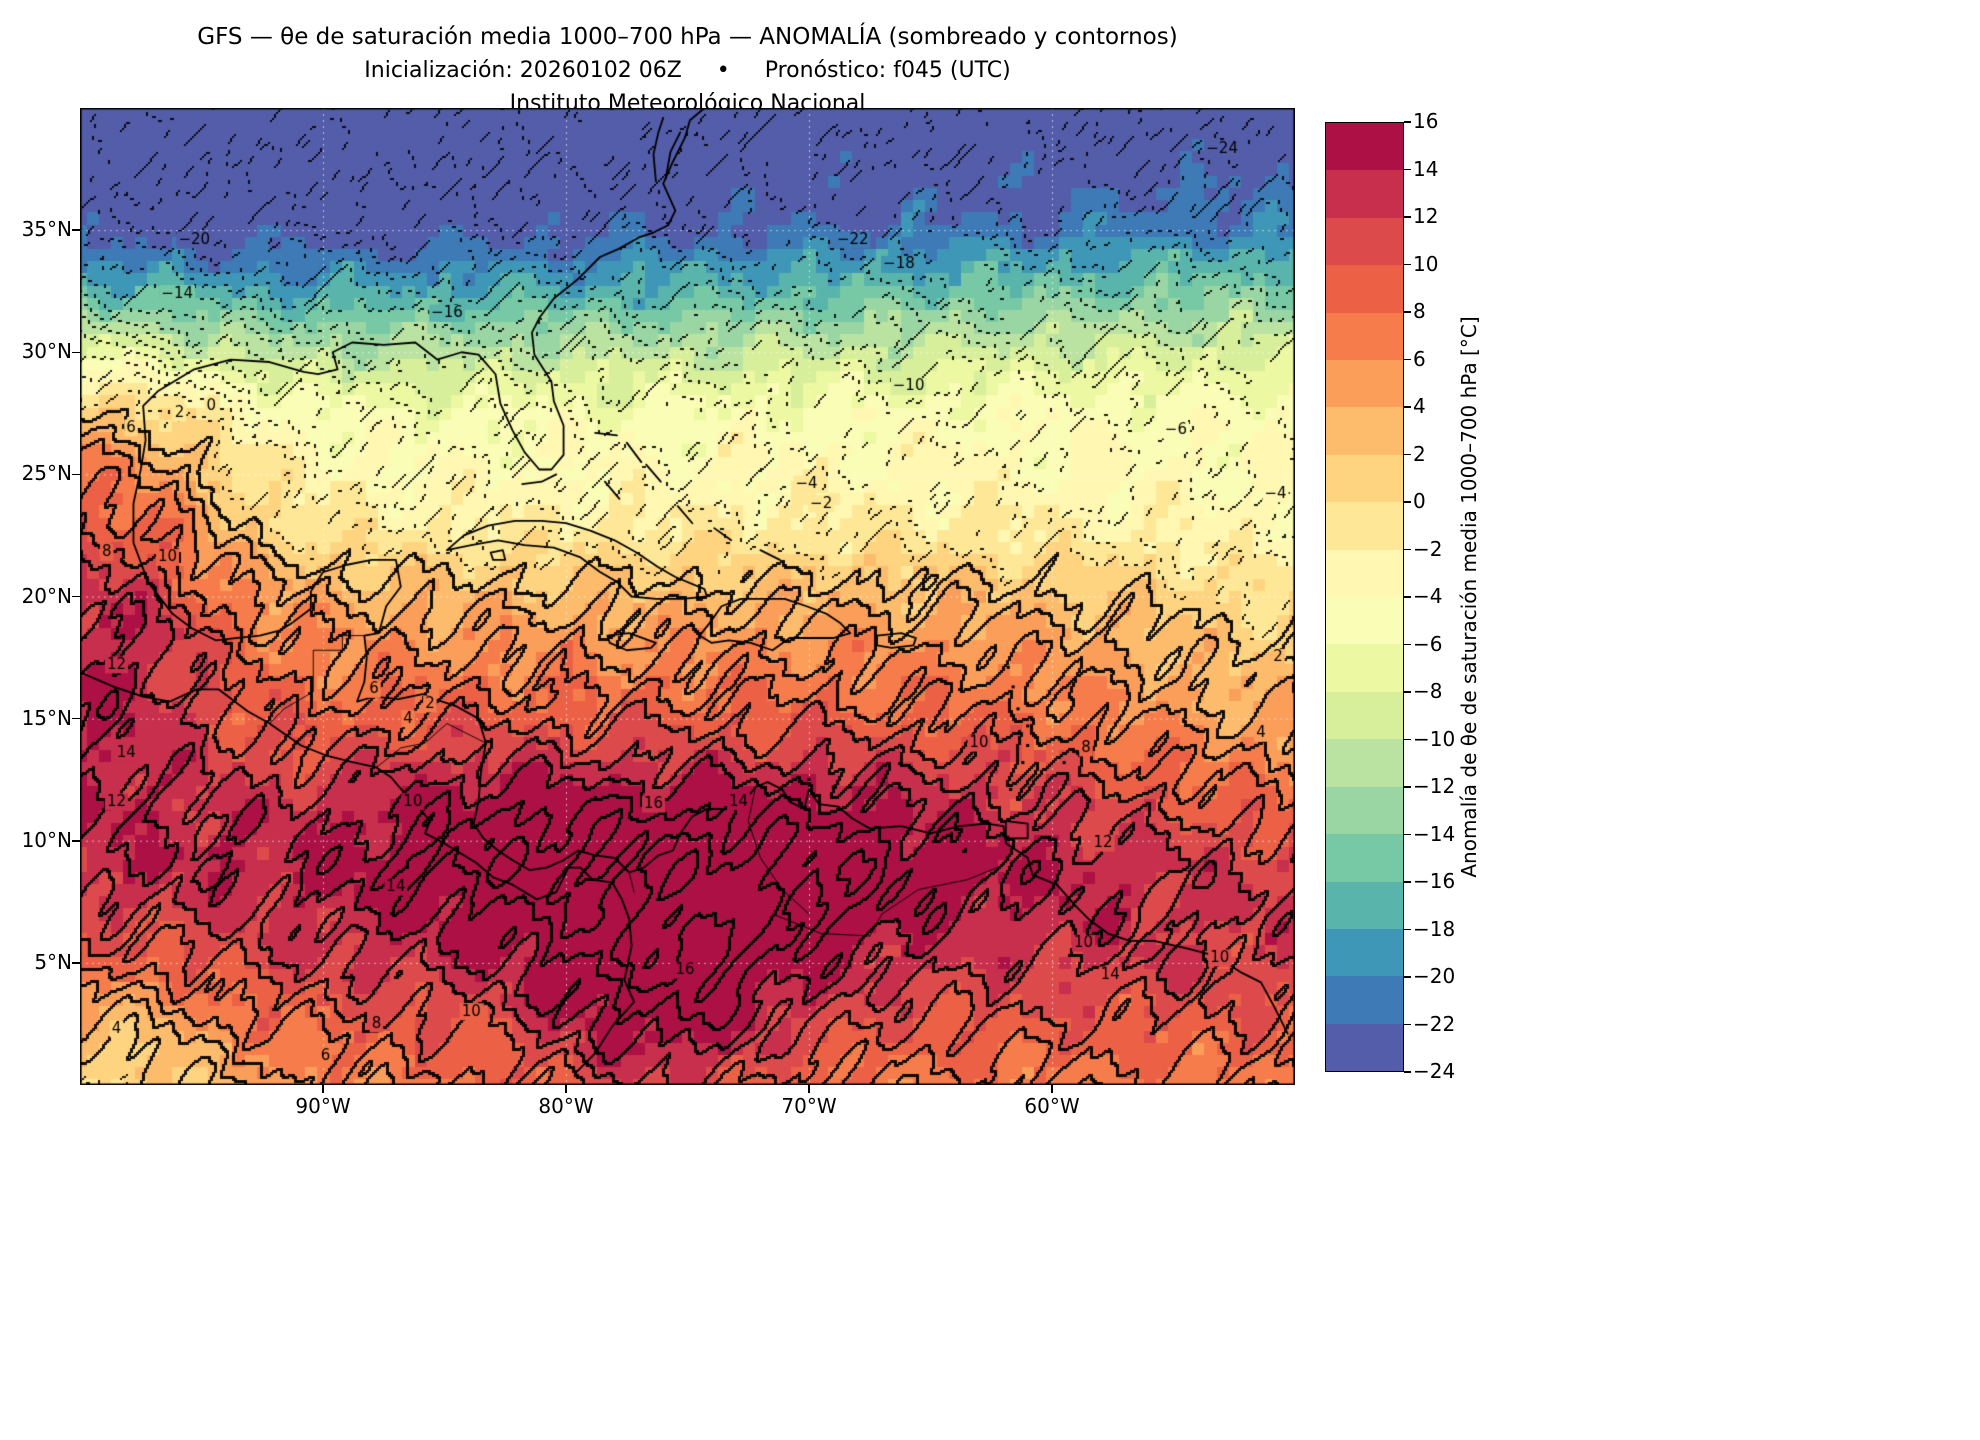  What do you see at coordinates (1426, 168) in the screenshot?
I see `colorbar-tick-label: 14` at bounding box center [1426, 168].